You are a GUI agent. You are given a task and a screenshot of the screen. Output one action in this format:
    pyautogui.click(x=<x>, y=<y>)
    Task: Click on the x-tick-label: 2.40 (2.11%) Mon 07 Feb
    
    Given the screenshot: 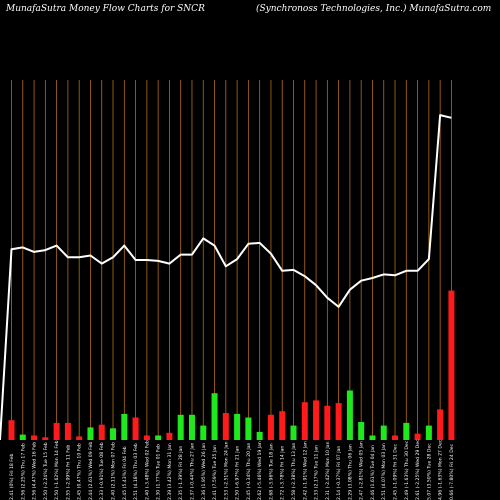 What is the action you would take?
    pyautogui.click(x=114, y=471)
    